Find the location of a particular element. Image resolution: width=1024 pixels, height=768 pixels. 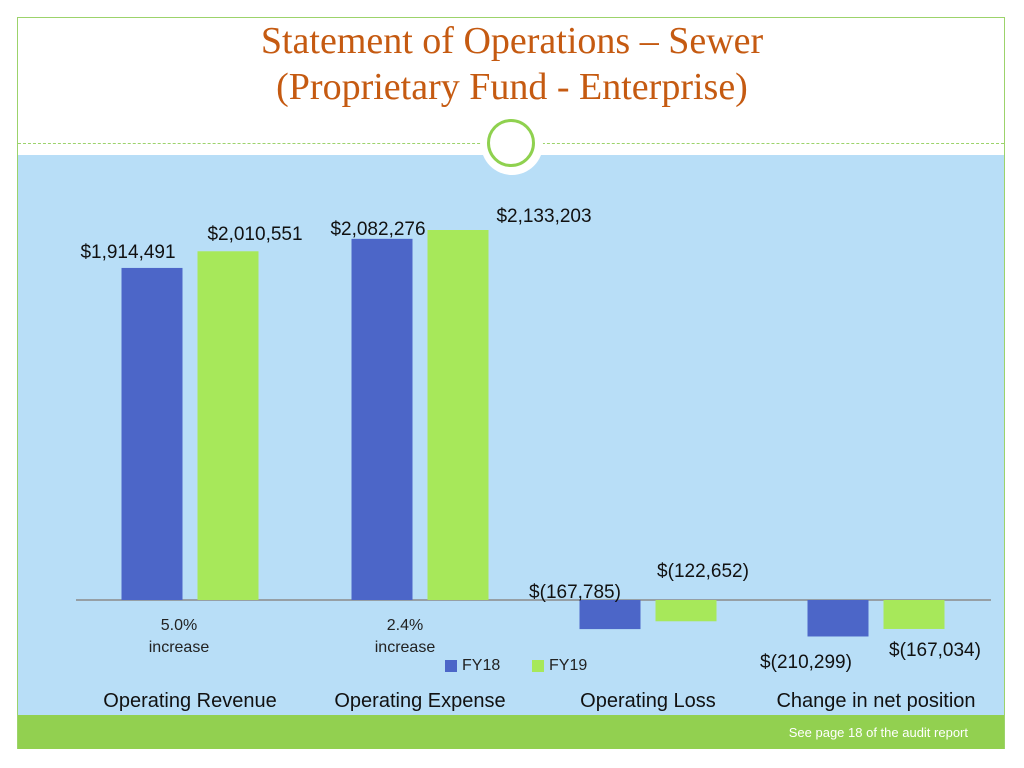

bar-fy19-operating-expense is located at coordinates (458, 415).